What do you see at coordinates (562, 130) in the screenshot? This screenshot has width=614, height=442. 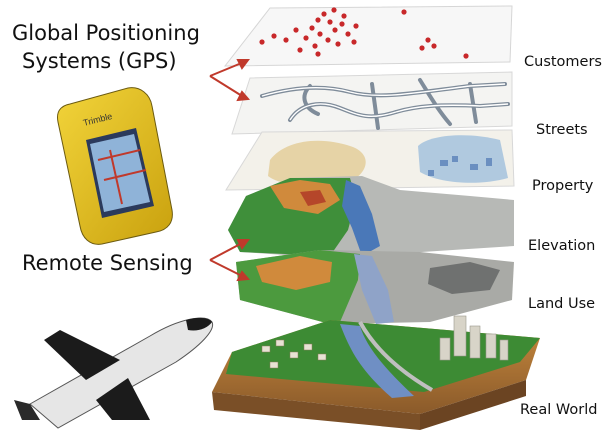 I see `layer-label-streets: Streets` at bounding box center [562, 130].